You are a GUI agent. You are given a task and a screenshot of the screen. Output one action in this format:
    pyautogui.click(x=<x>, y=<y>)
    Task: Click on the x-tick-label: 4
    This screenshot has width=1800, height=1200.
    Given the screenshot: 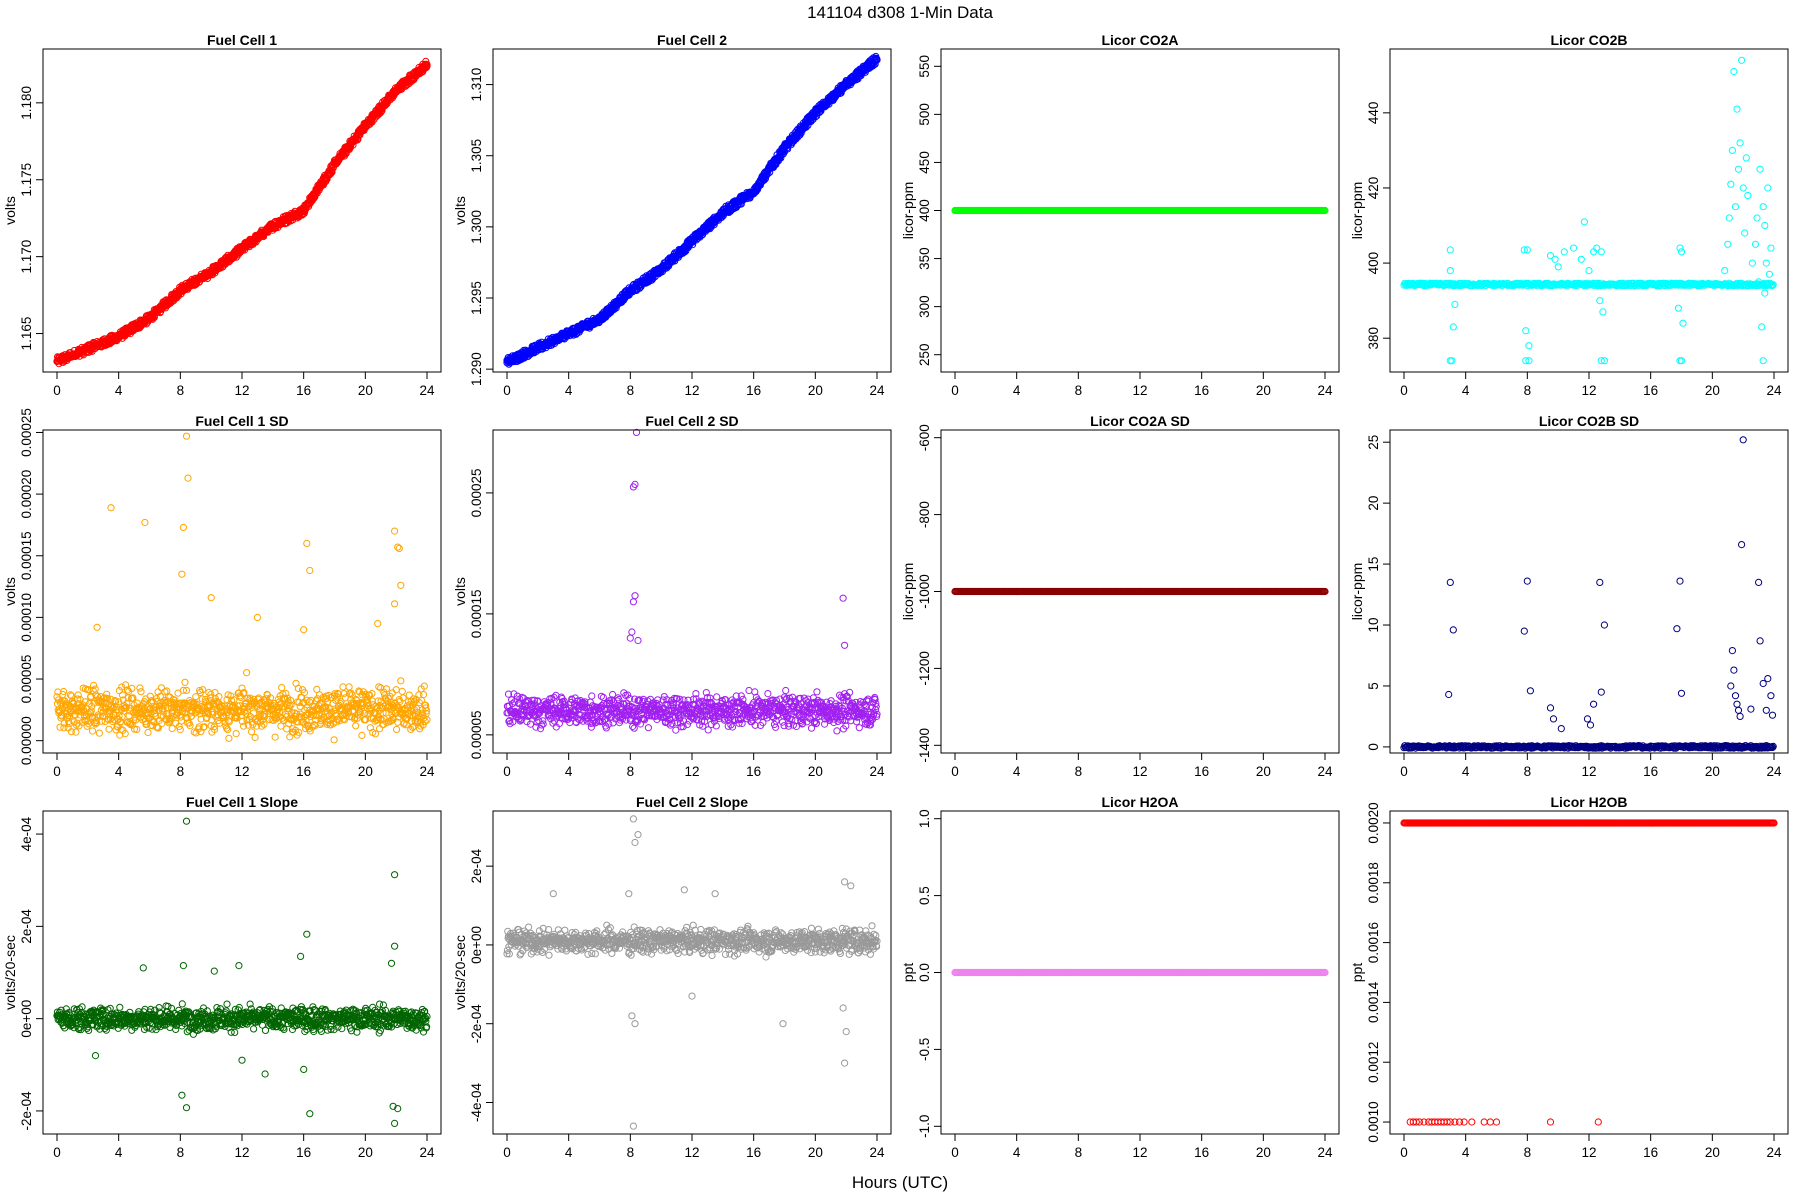 What is the action you would take?
    pyautogui.click(x=119, y=771)
    